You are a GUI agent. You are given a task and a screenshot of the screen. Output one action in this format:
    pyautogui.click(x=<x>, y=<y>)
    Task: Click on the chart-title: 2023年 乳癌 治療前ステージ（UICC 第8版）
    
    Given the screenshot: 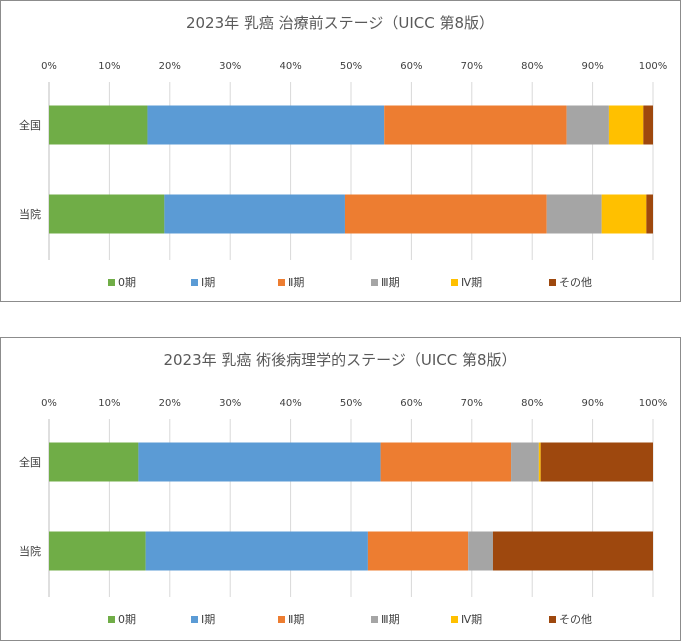 What is the action you would take?
    pyautogui.click(x=340, y=23)
    